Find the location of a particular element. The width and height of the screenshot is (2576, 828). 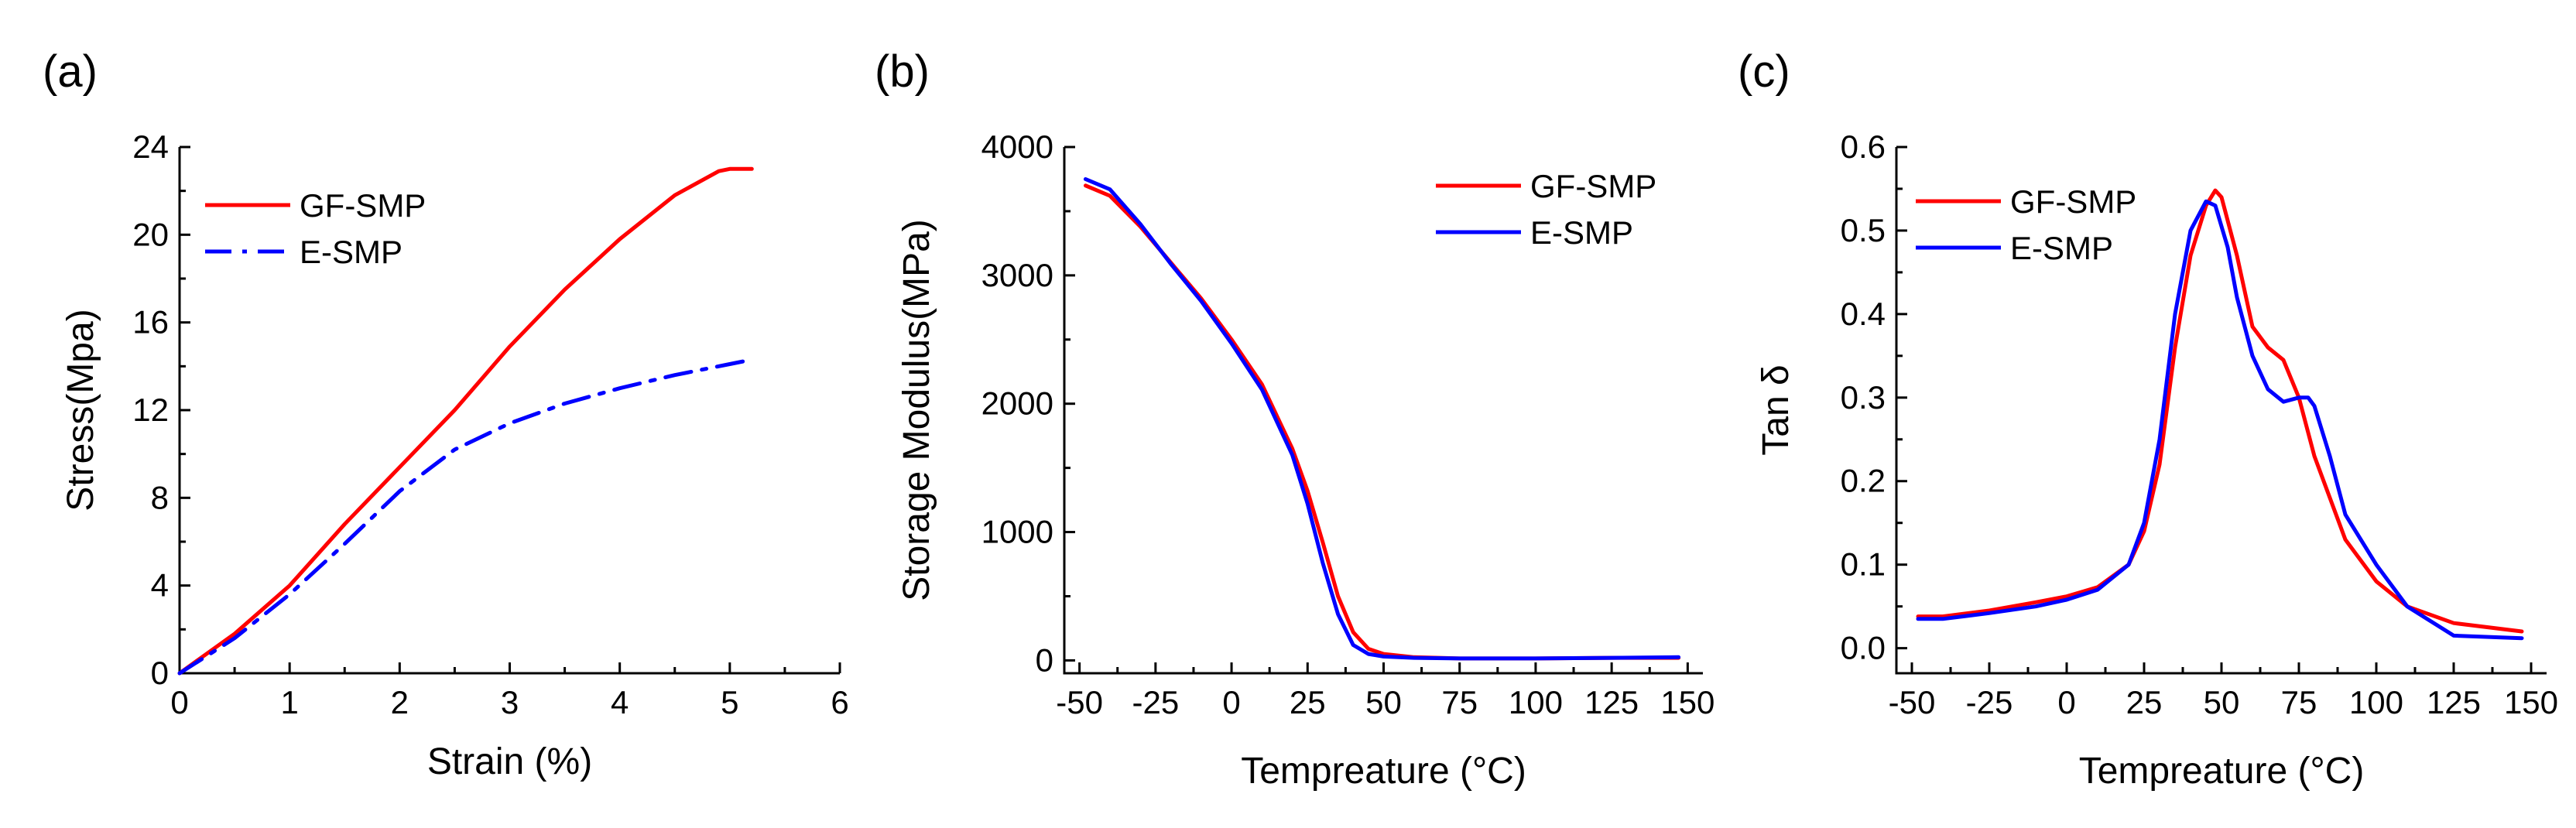

y-tick-label: 16 is located at coordinates (150, 322).